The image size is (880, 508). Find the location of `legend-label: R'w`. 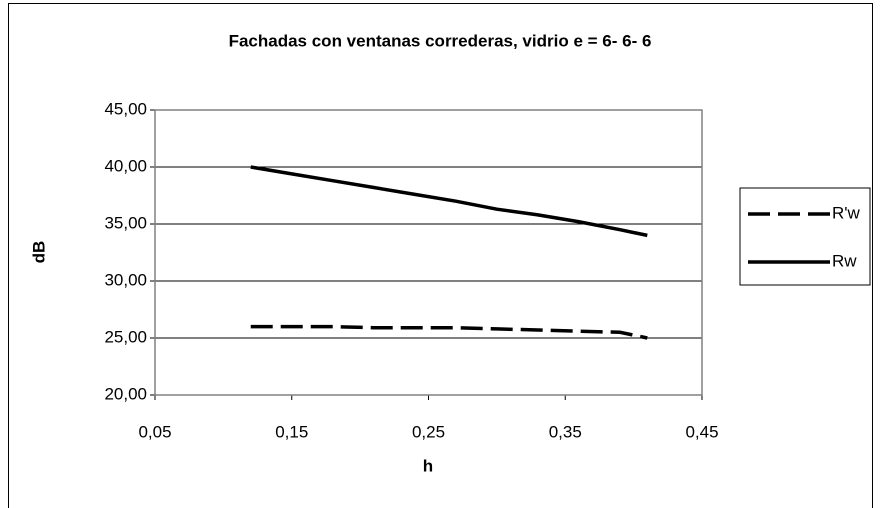

legend-label: R'w is located at coordinates (846, 212).